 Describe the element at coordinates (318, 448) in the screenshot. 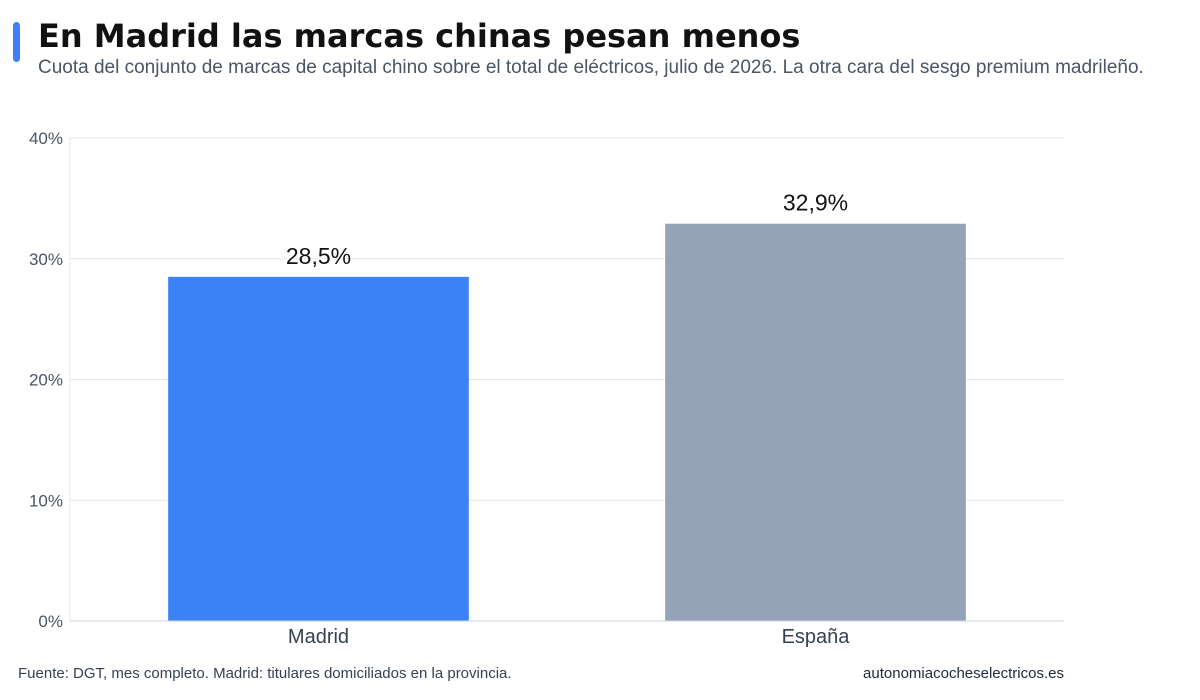

I see `bar-madrid` at that location.